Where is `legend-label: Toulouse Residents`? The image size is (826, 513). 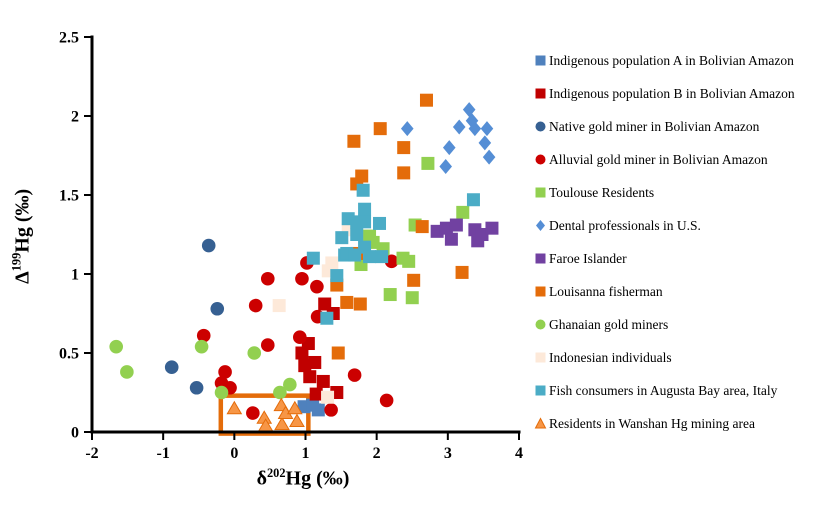 legend-label: Toulouse Residents is located at coordinates (602, 192).